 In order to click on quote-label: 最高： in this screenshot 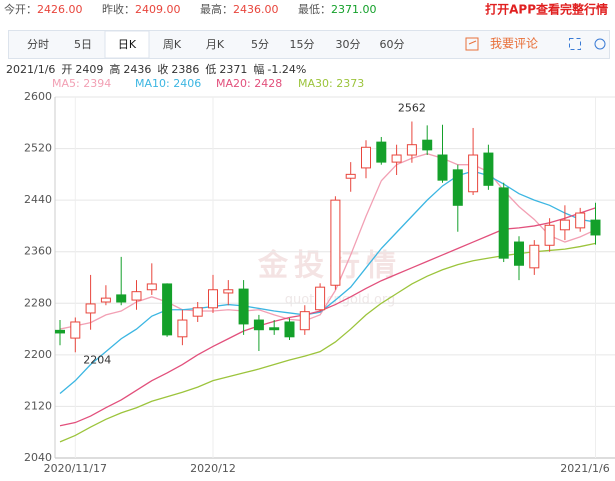, I will do `click(216, 9)`.